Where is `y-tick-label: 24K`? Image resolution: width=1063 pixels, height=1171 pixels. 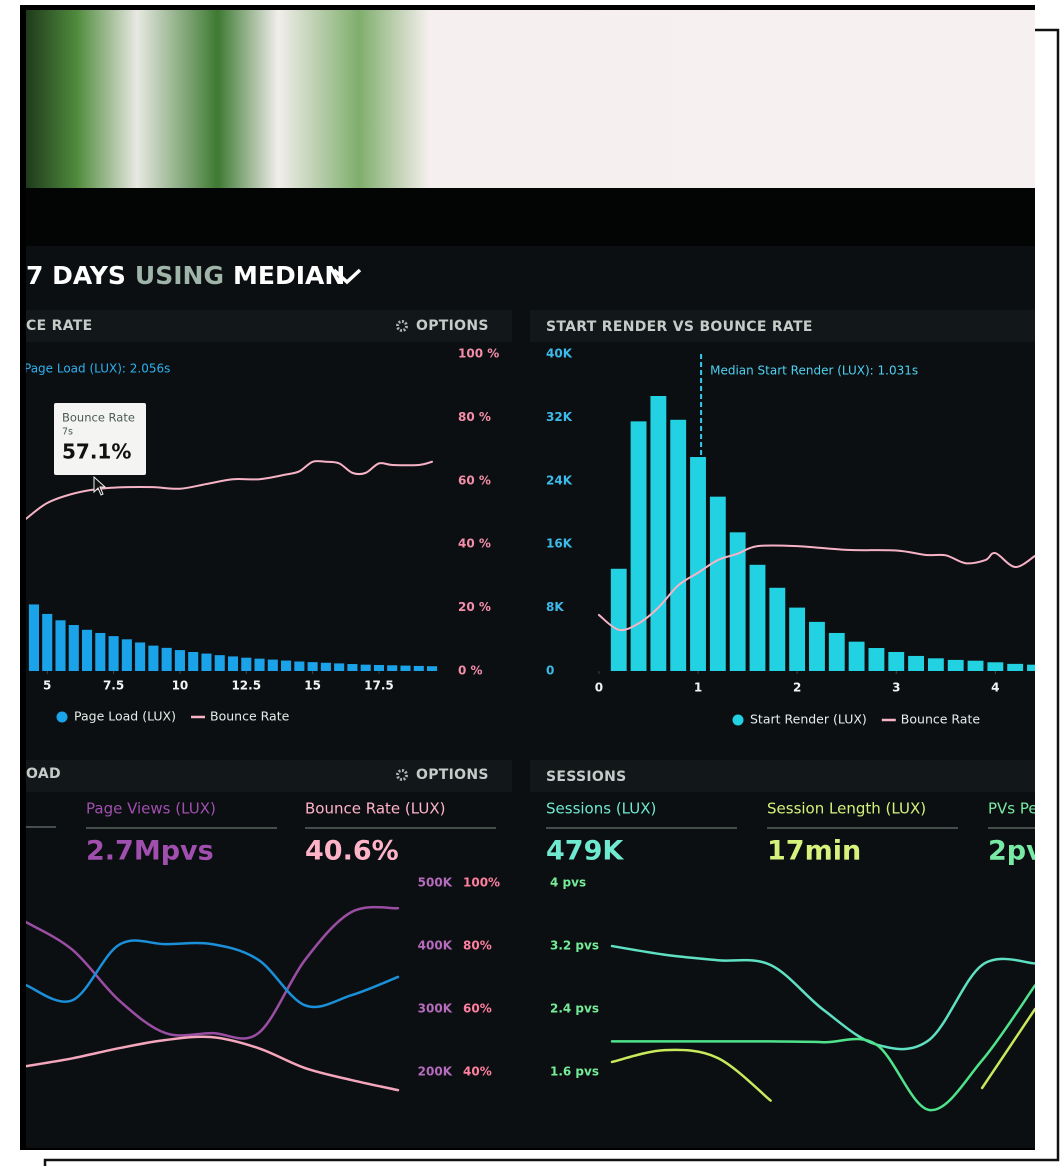
y-tick-label: 24K is located at coordinates (559, 480).